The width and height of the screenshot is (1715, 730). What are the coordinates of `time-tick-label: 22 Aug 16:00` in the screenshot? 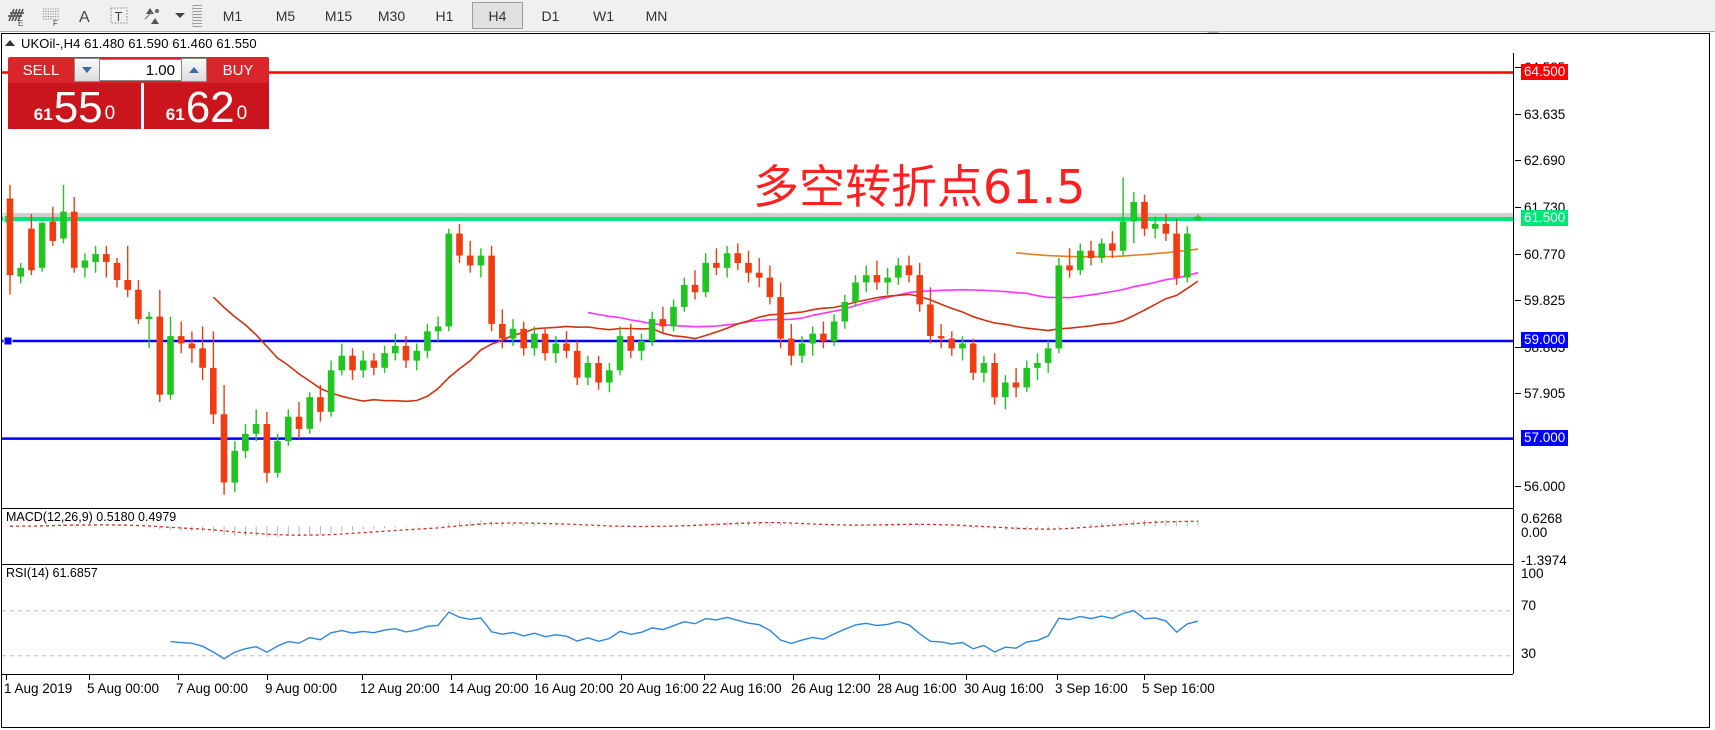 It's located at (742, 688).